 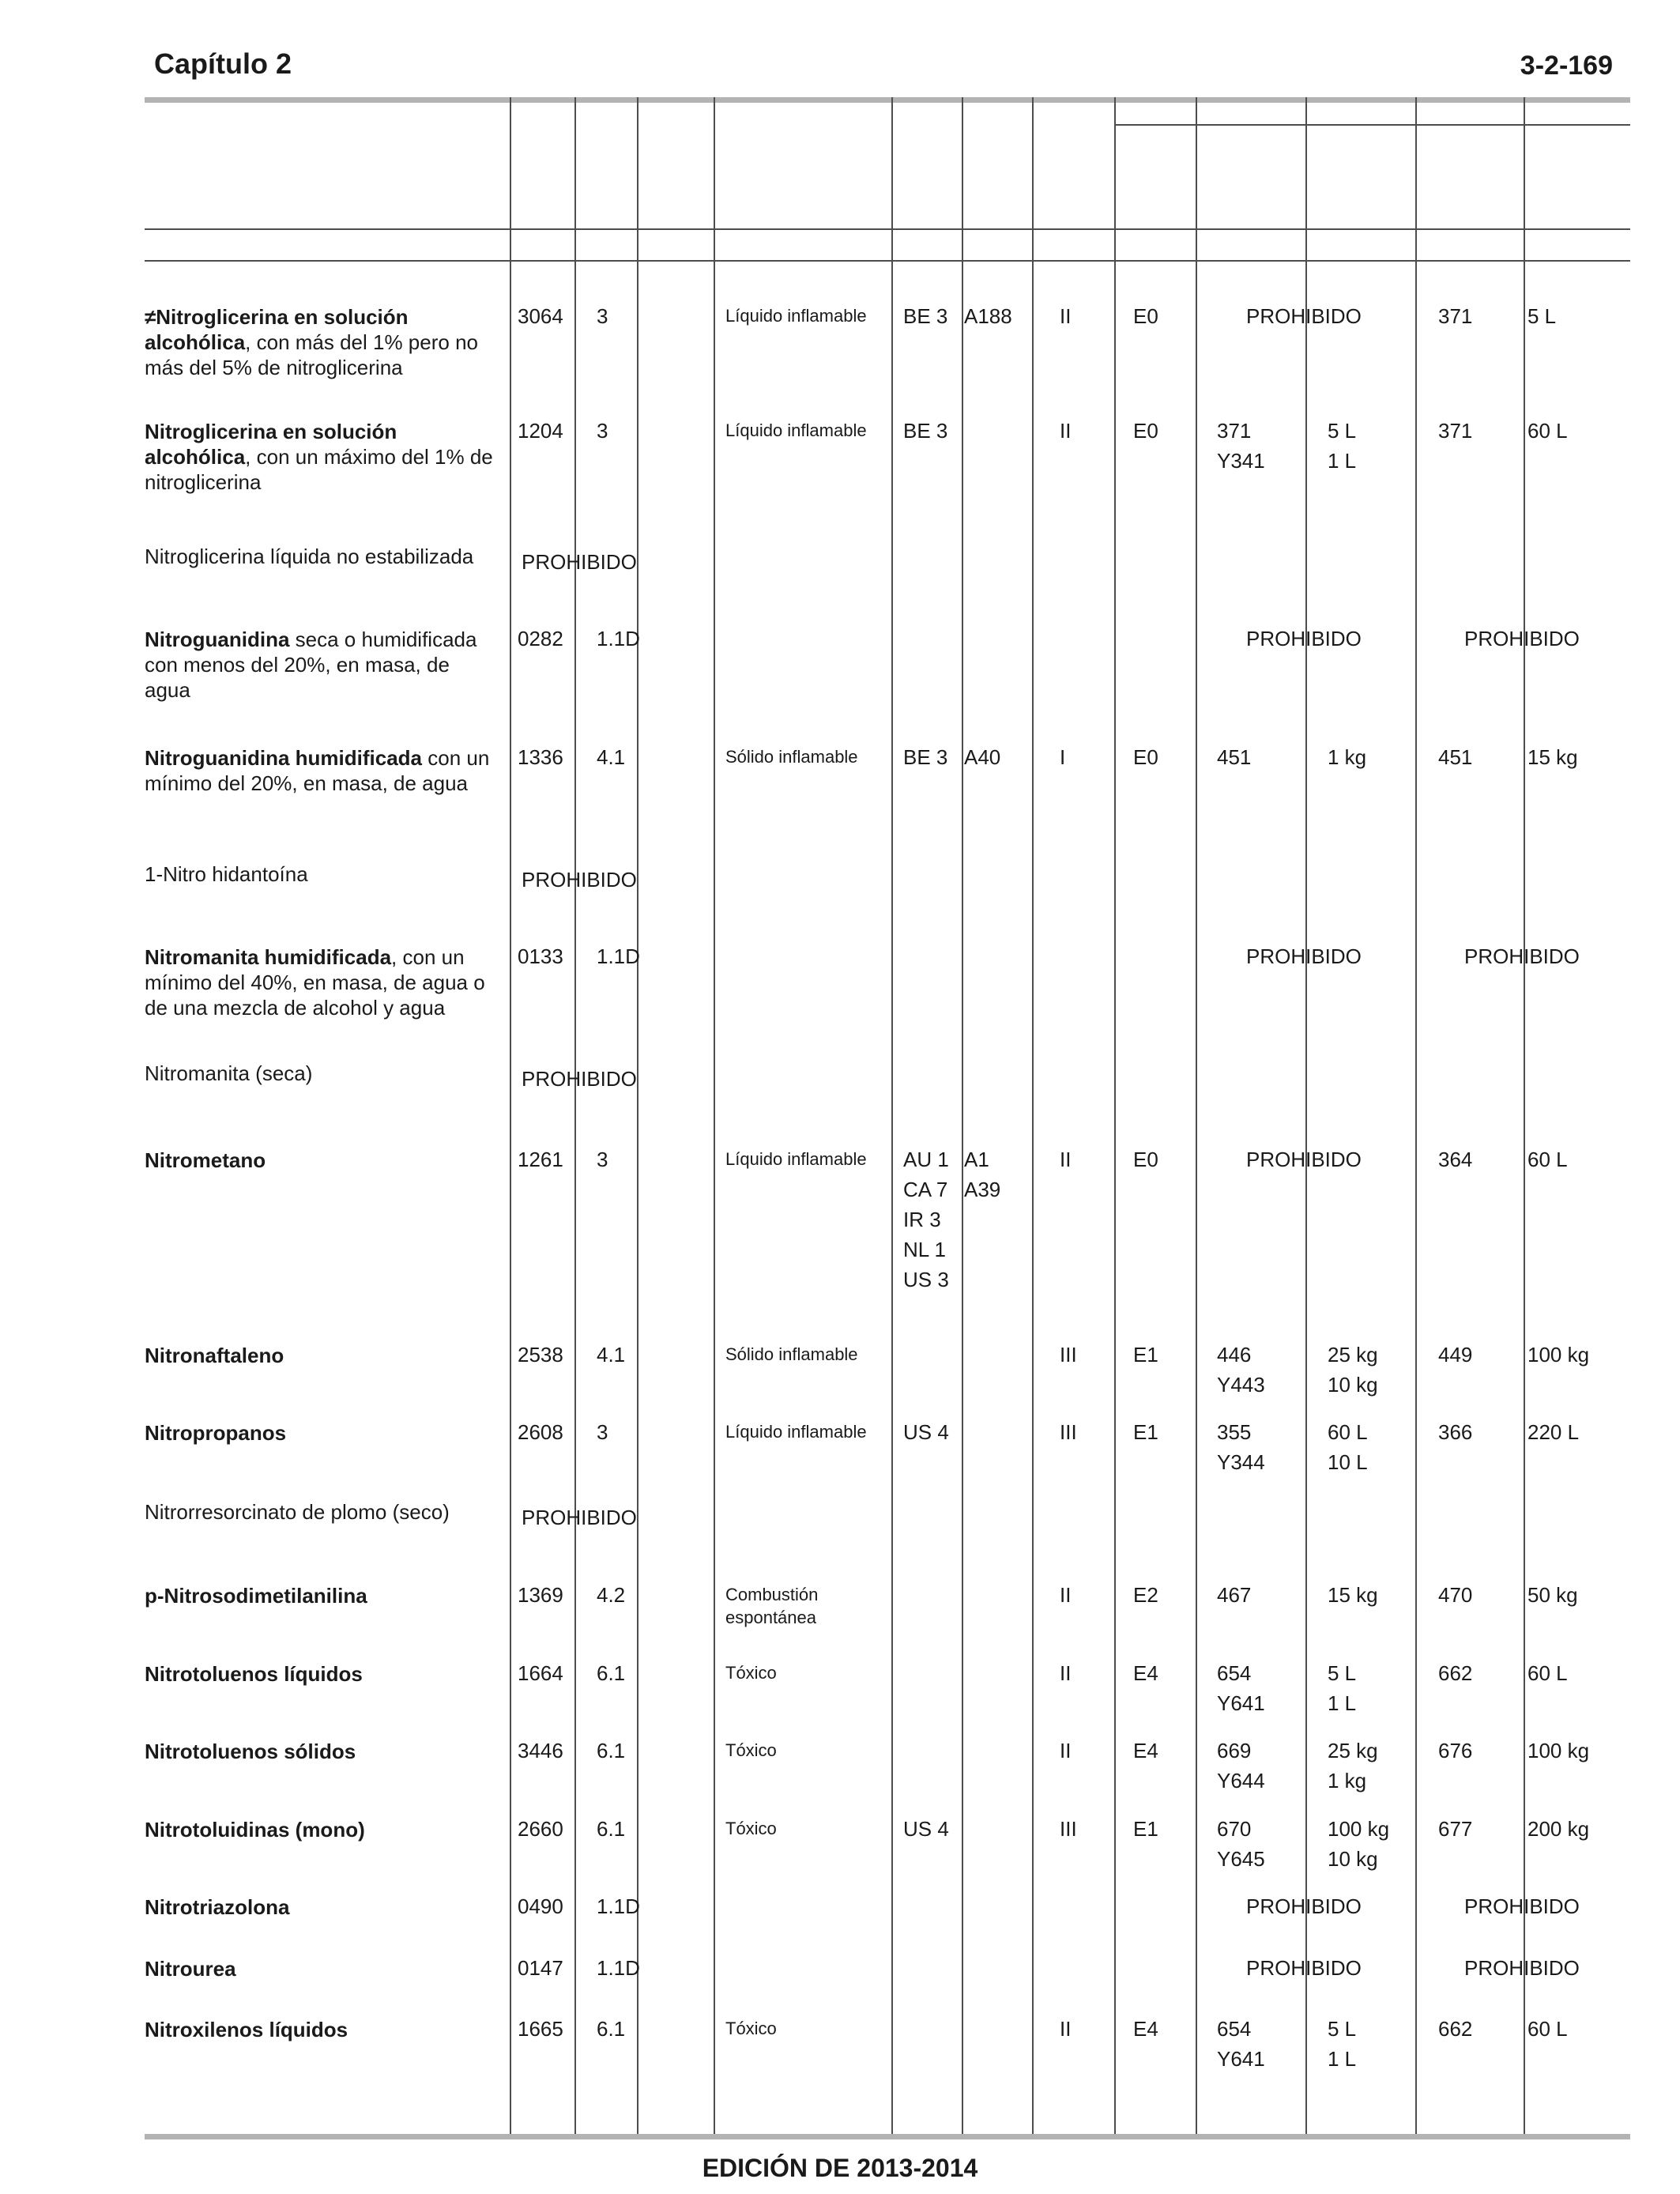 I want to click on row-name: Nitrotriazolona, so click(x=322, y=1907).